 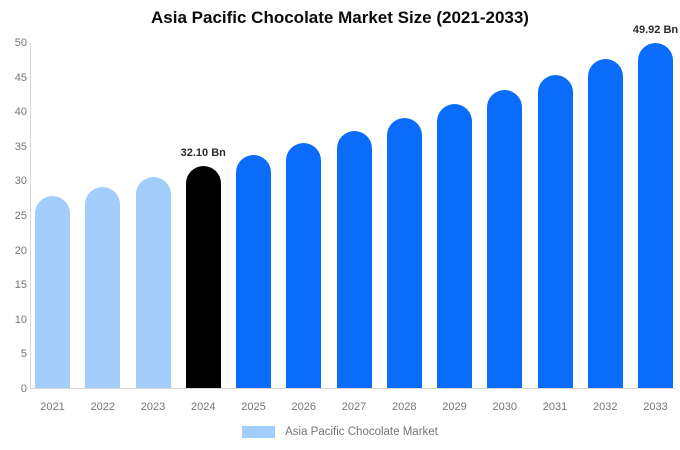 I want to click on bar-2028, so click(x=404, y=252).